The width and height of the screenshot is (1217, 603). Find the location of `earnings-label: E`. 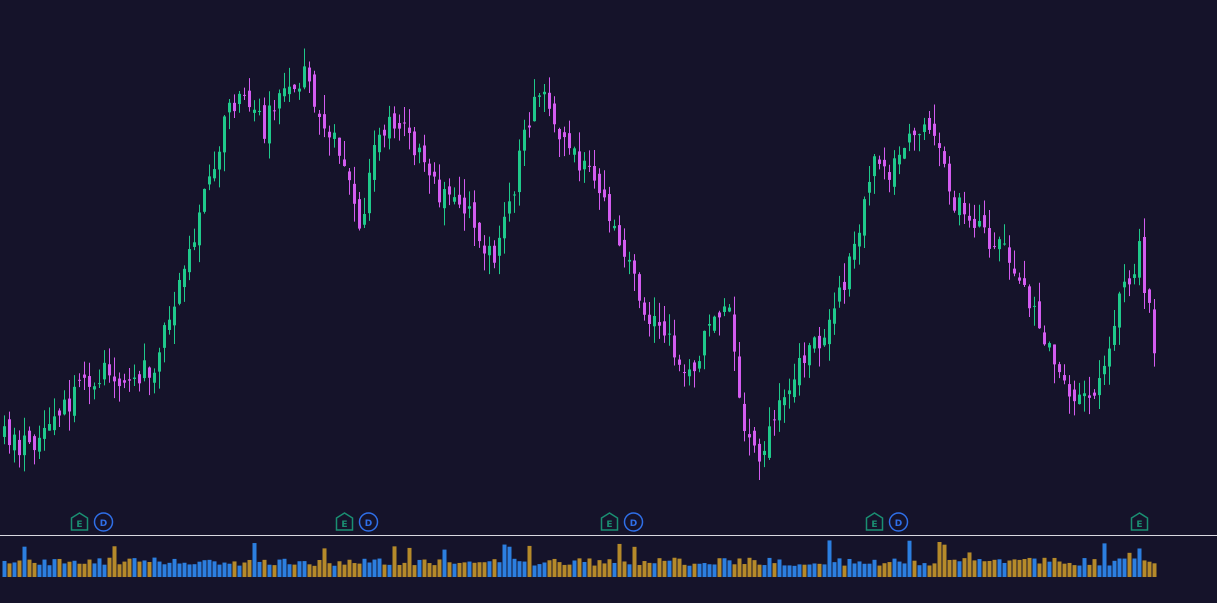

earnings-label: E is located at coordinates (79, 525).